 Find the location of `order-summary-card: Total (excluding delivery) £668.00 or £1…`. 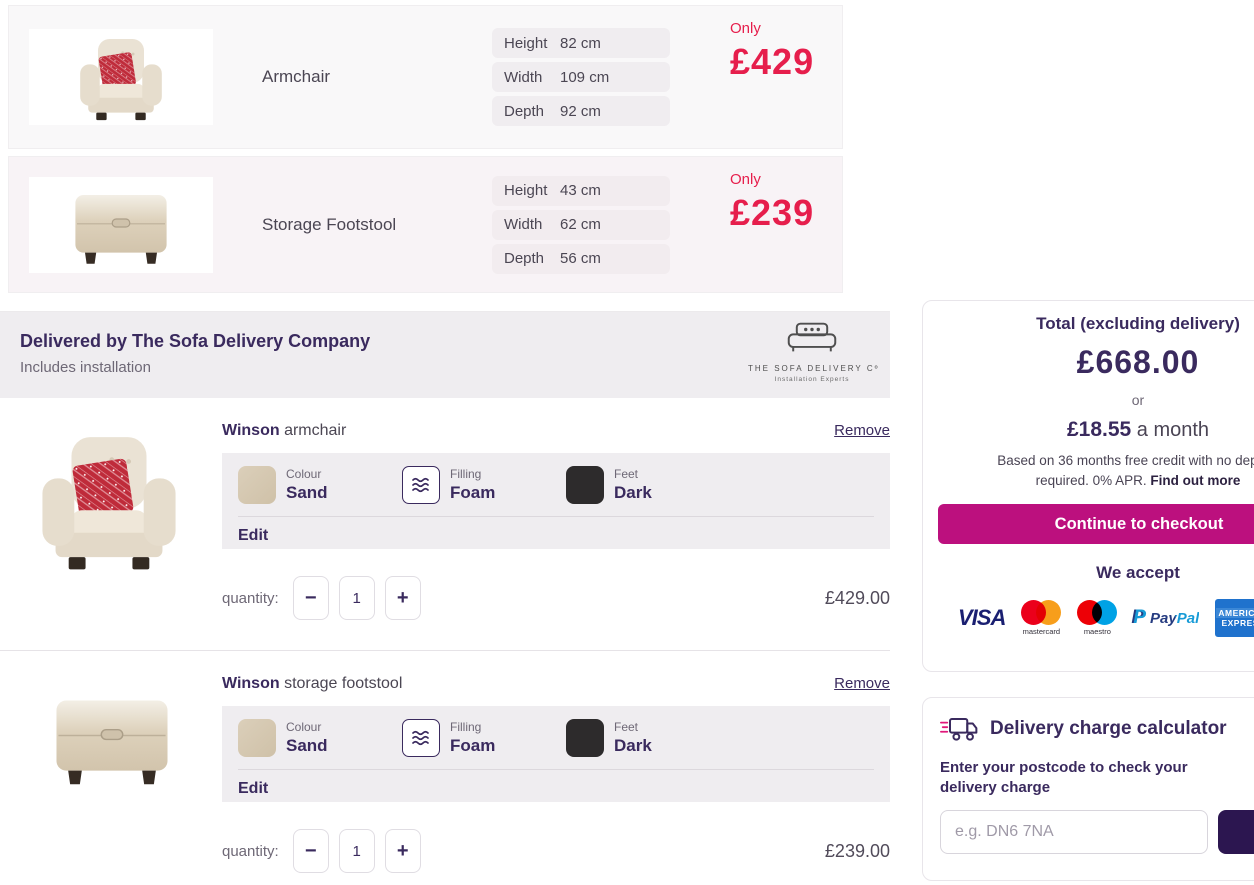

order-summary-card: Total (excluding delivery) £668.00 or £1… is located at coordinates (1088, 486).